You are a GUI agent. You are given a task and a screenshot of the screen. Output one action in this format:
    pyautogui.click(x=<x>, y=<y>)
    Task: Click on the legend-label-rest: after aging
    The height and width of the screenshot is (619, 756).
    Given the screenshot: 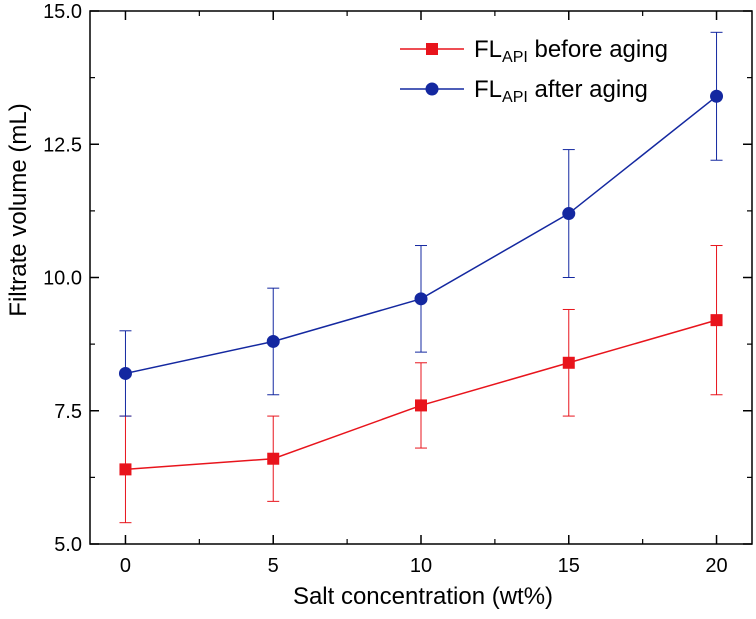 What is the action you would take?
    pyautogui.click(x=588, y=89)
    